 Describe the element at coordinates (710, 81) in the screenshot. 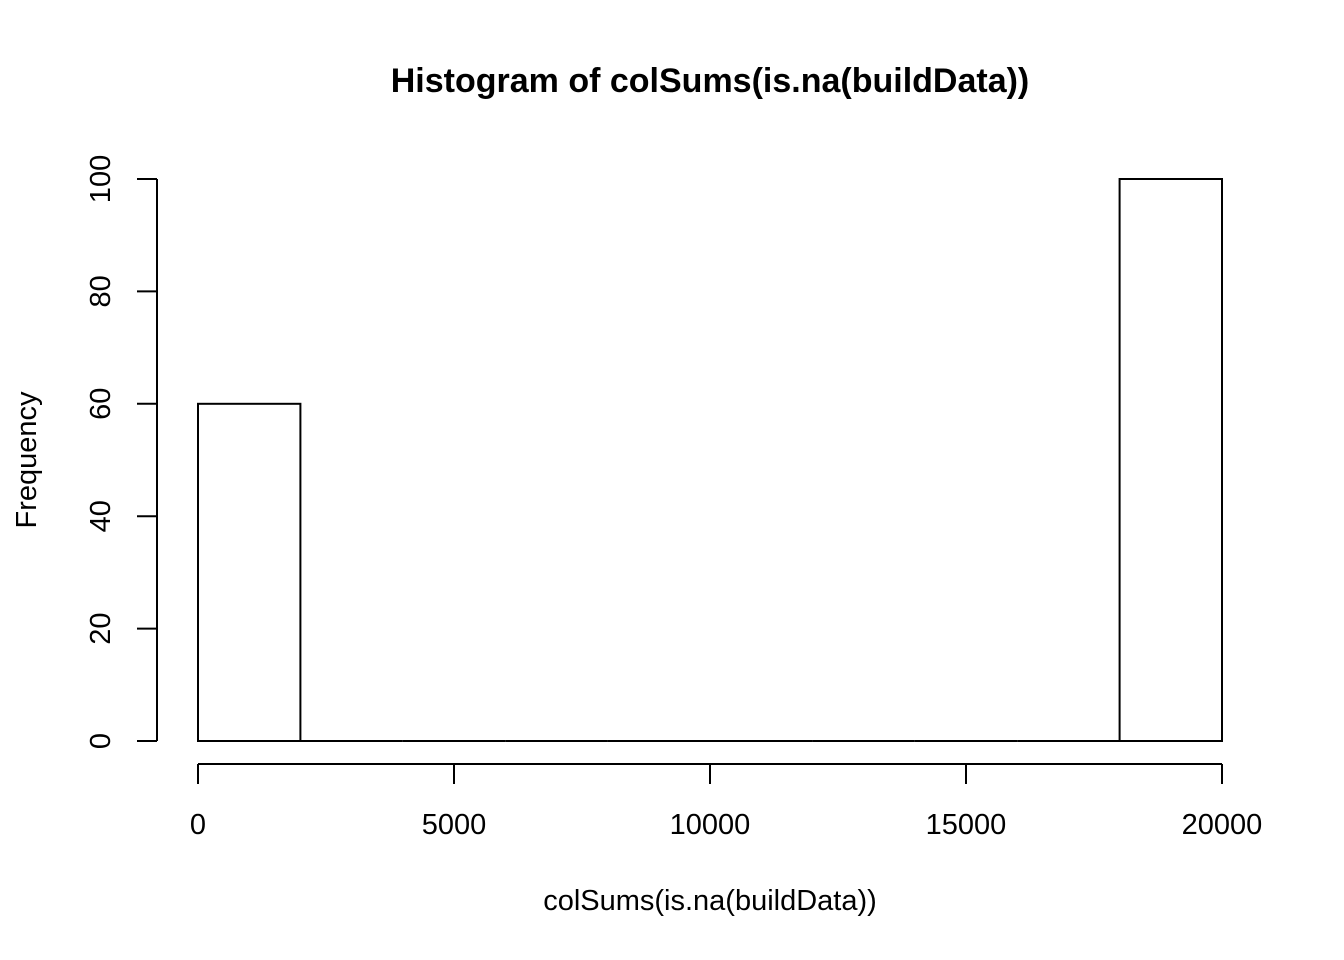

I see `chart-title: Histogram of colSums(is.na(buildData))` at that location.